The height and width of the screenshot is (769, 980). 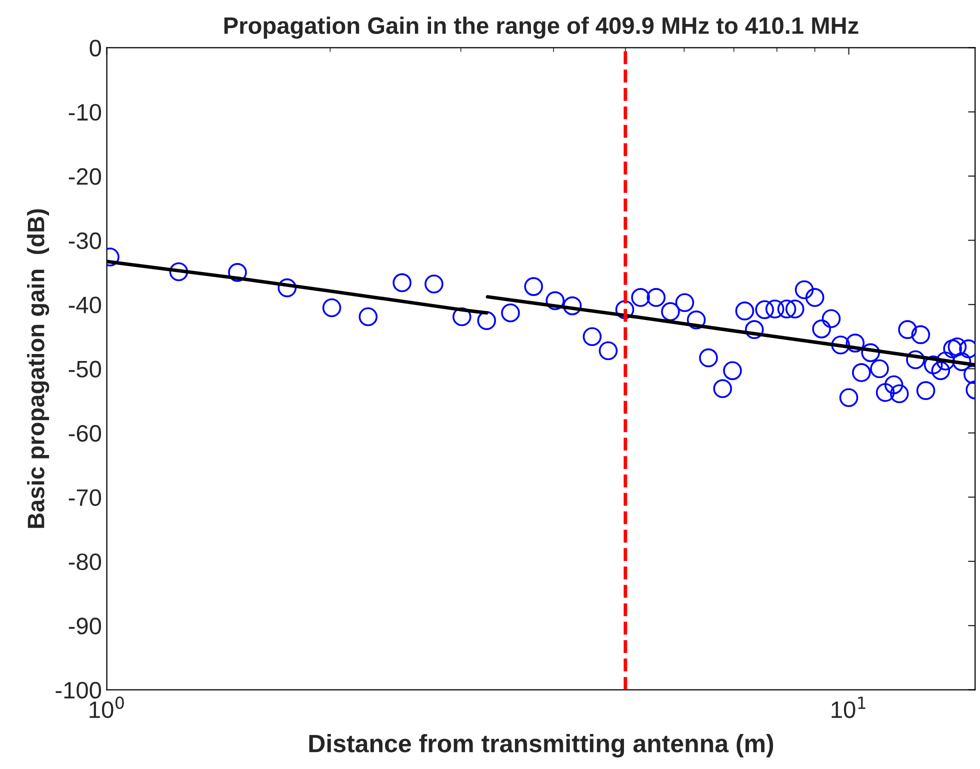 What do you see at coordinates (85, 241) in the screenshot?
I see `y-tick-label: -30` at bounding box center [85, 241].